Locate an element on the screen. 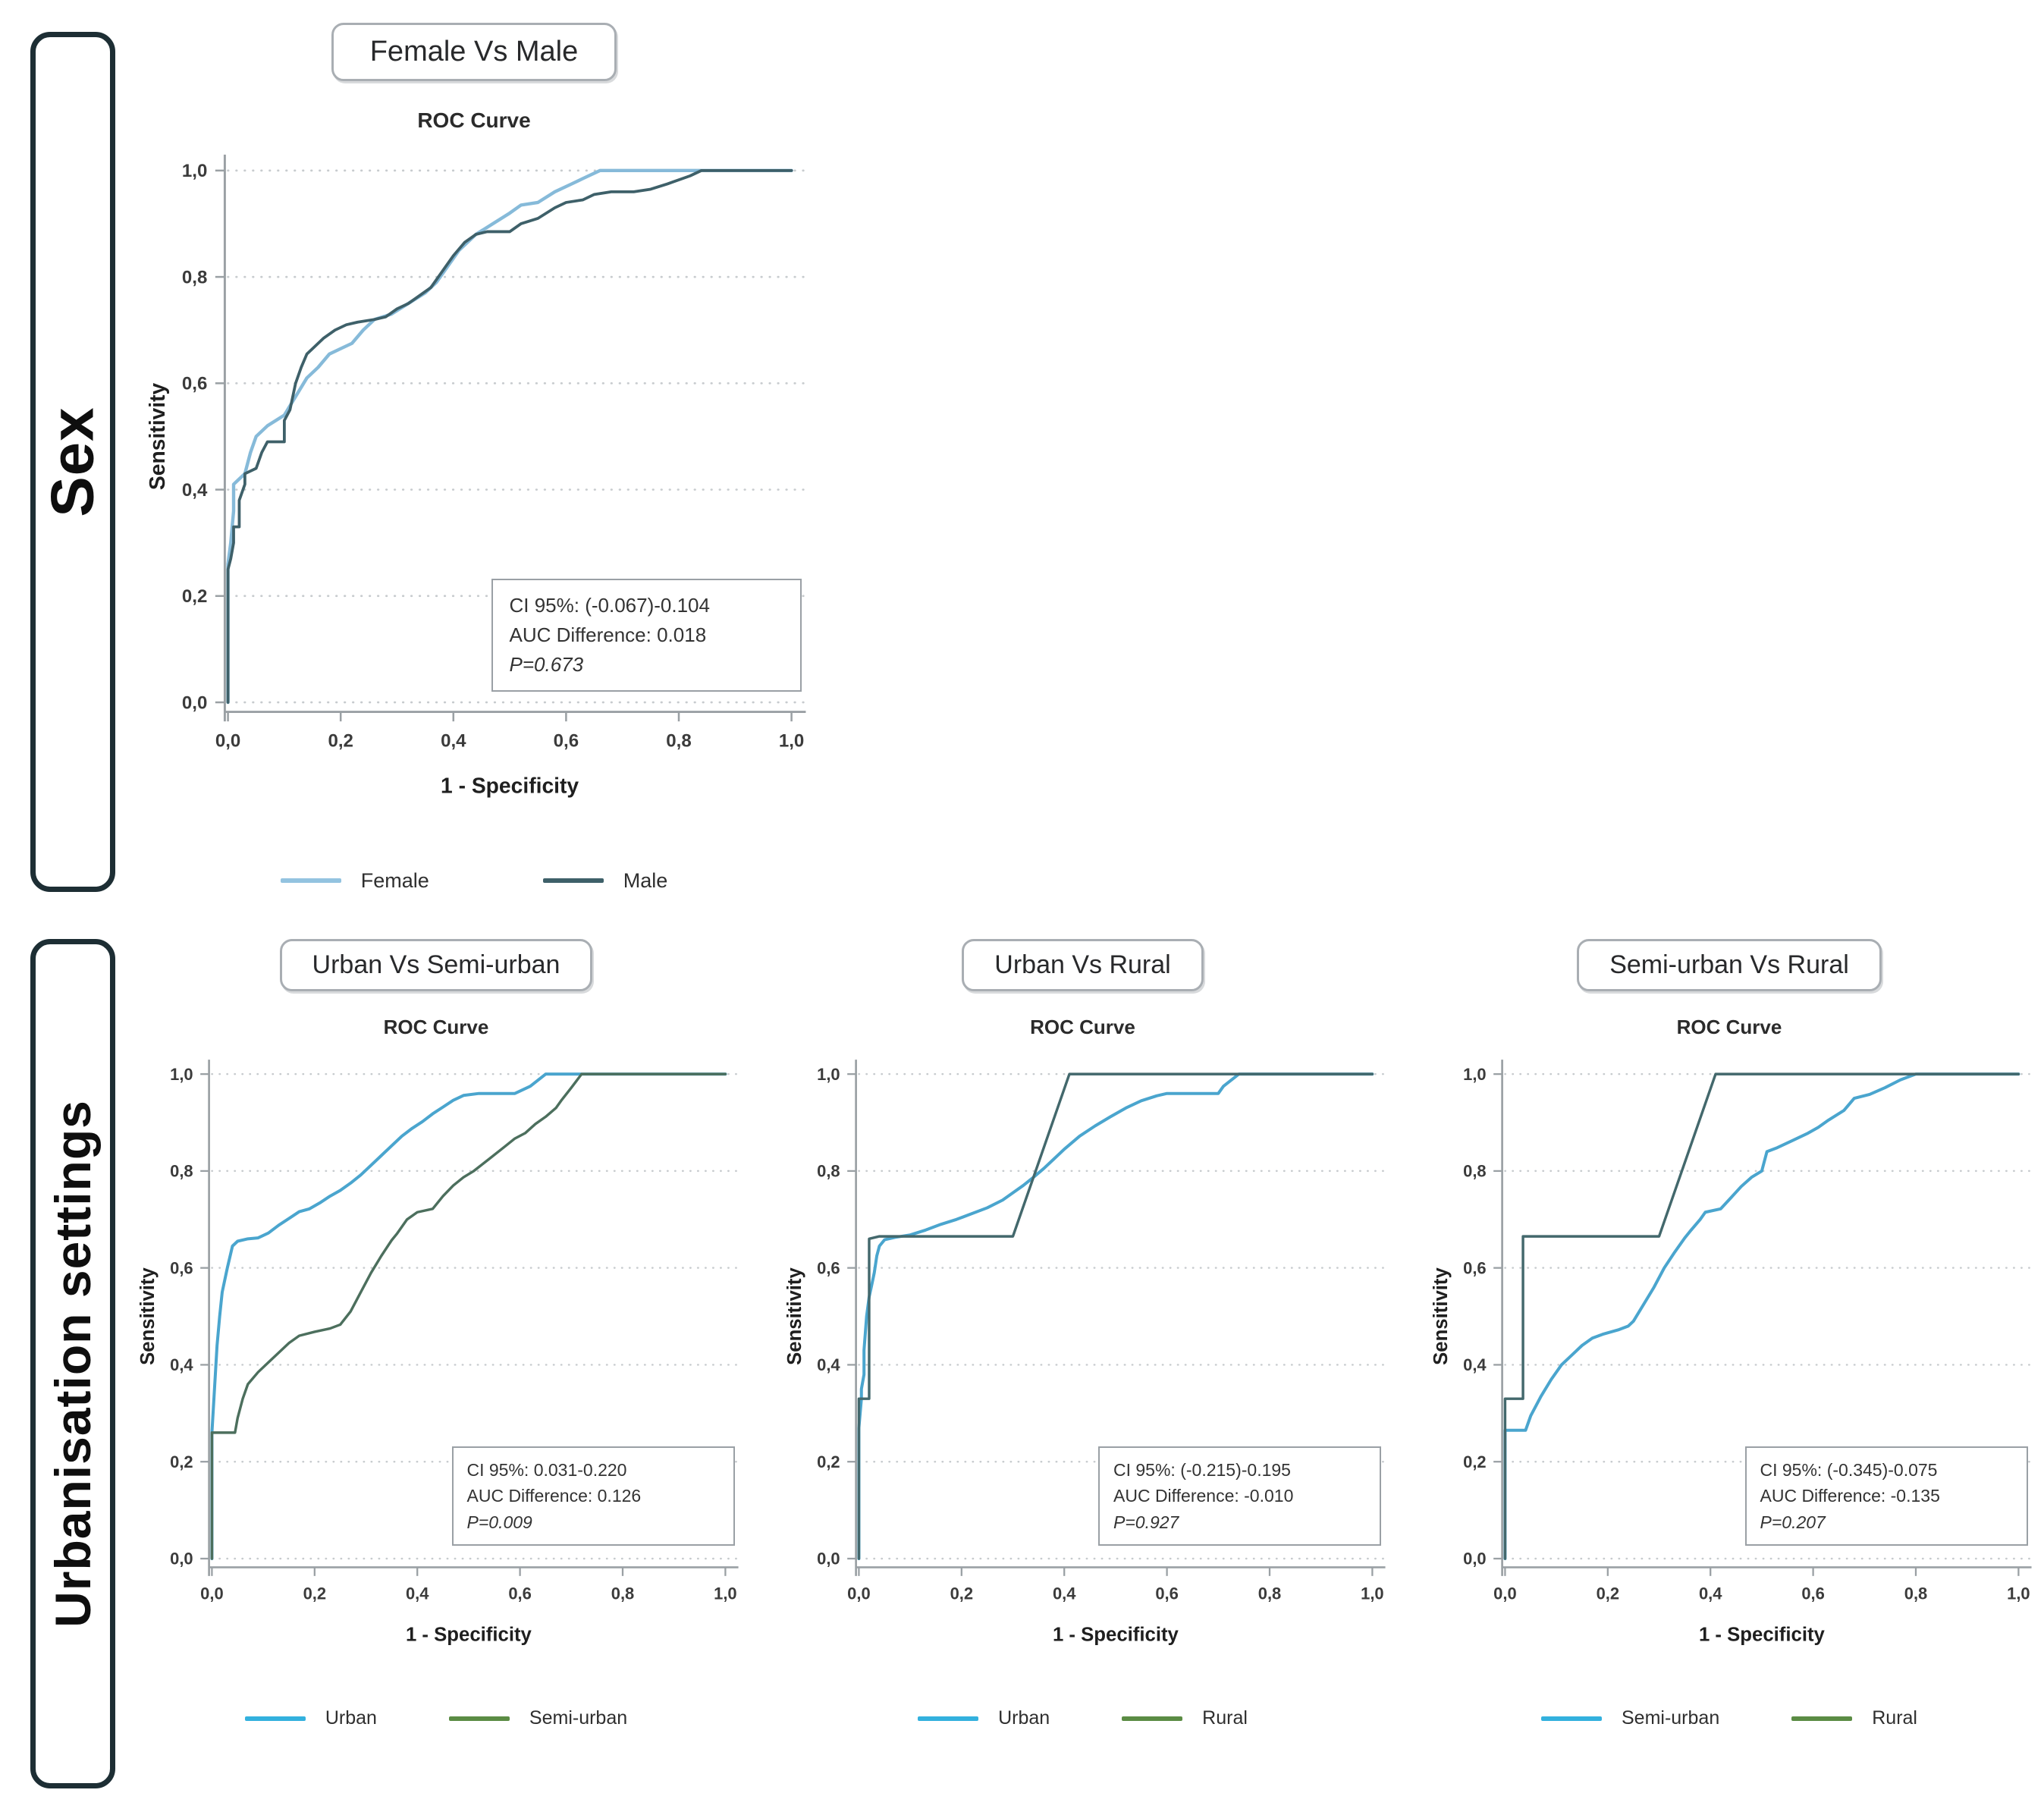 This screenshot has width=2044, height=1793. stats-auc-difference: AUC Difference: -0.010 is located at coordinates (1204, 1496).